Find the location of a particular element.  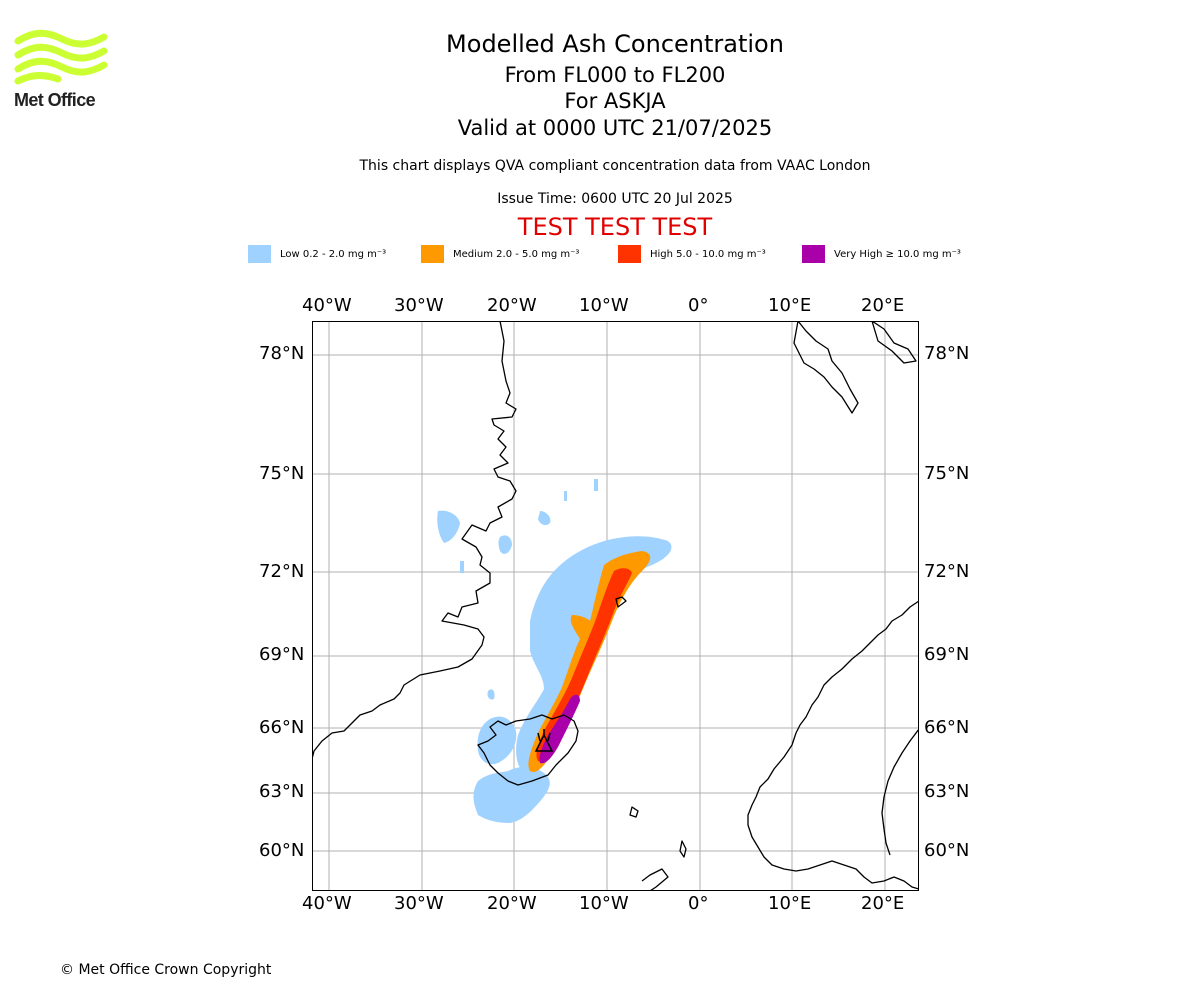

lat-label-right: 72°N is located at coordinates (947, 571).